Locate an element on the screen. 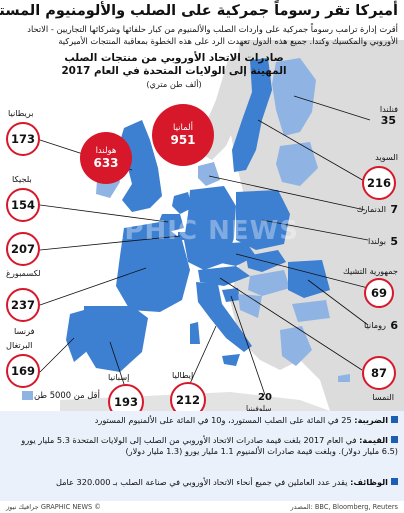 The image size is (404, 513). ring-czech: 69 is located at coordinates (379, 293).